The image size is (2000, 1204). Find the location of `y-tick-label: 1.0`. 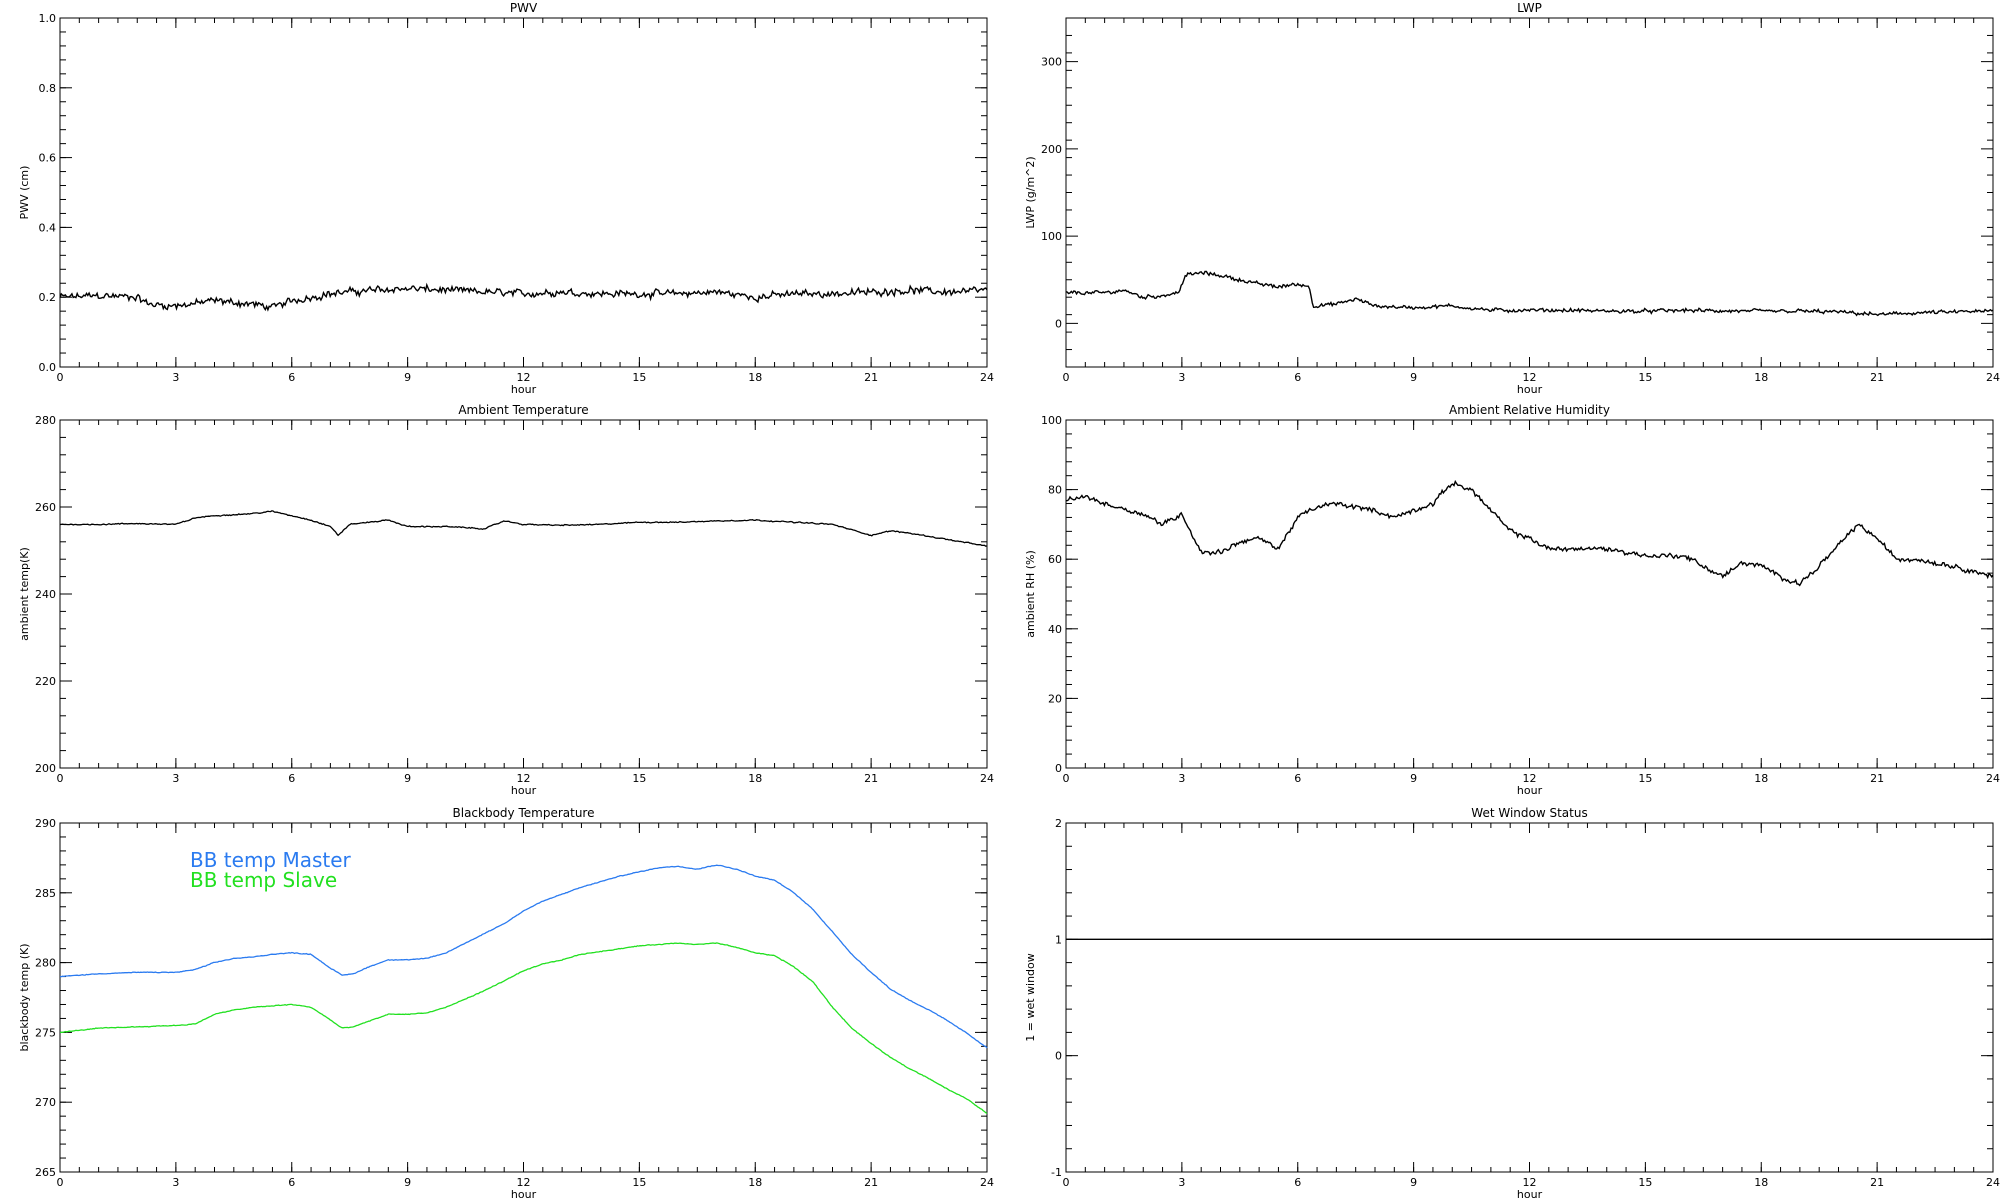

y-tick-label: 1.0 is located at coordinates (48, 18).